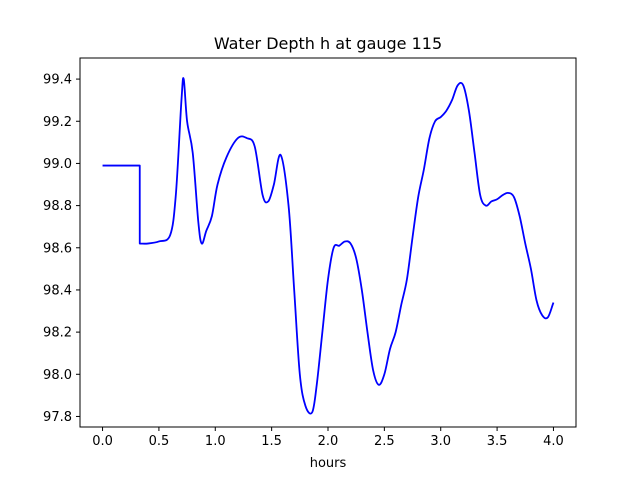  Describe the element at coordinates (328, 463) in the screenshot. I see `x-axis-label: hours` at that location.